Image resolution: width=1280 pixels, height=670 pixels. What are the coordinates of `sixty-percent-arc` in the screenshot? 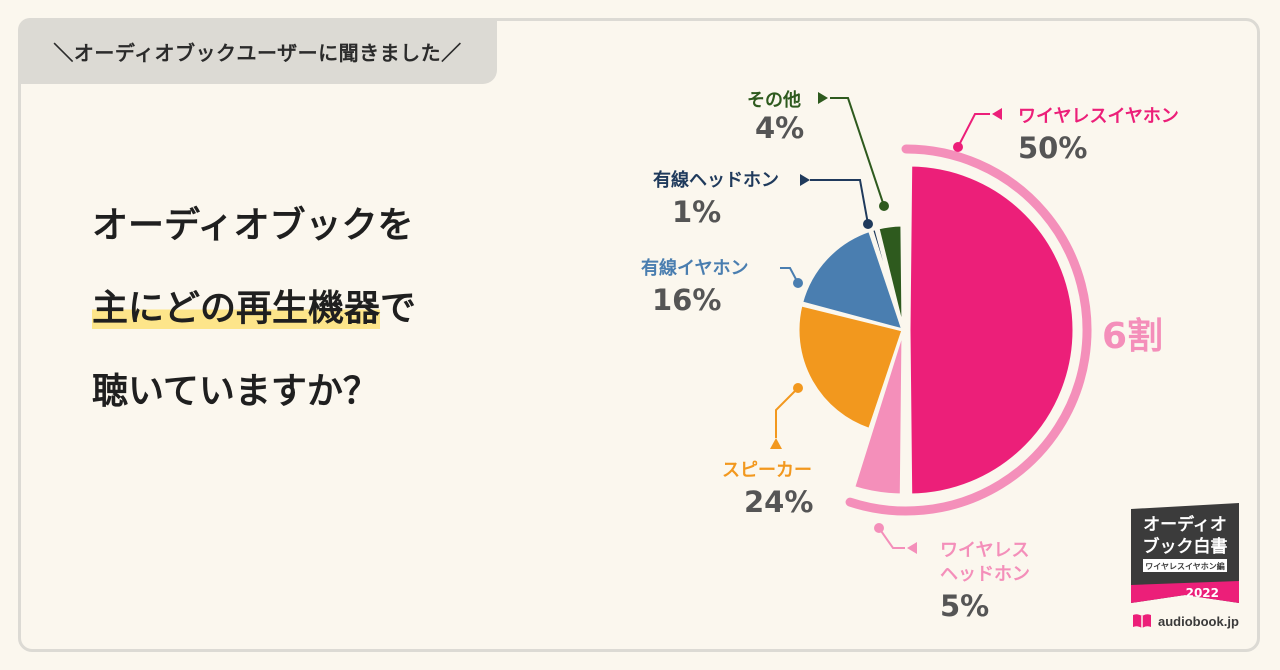 It's located at (968, 330).